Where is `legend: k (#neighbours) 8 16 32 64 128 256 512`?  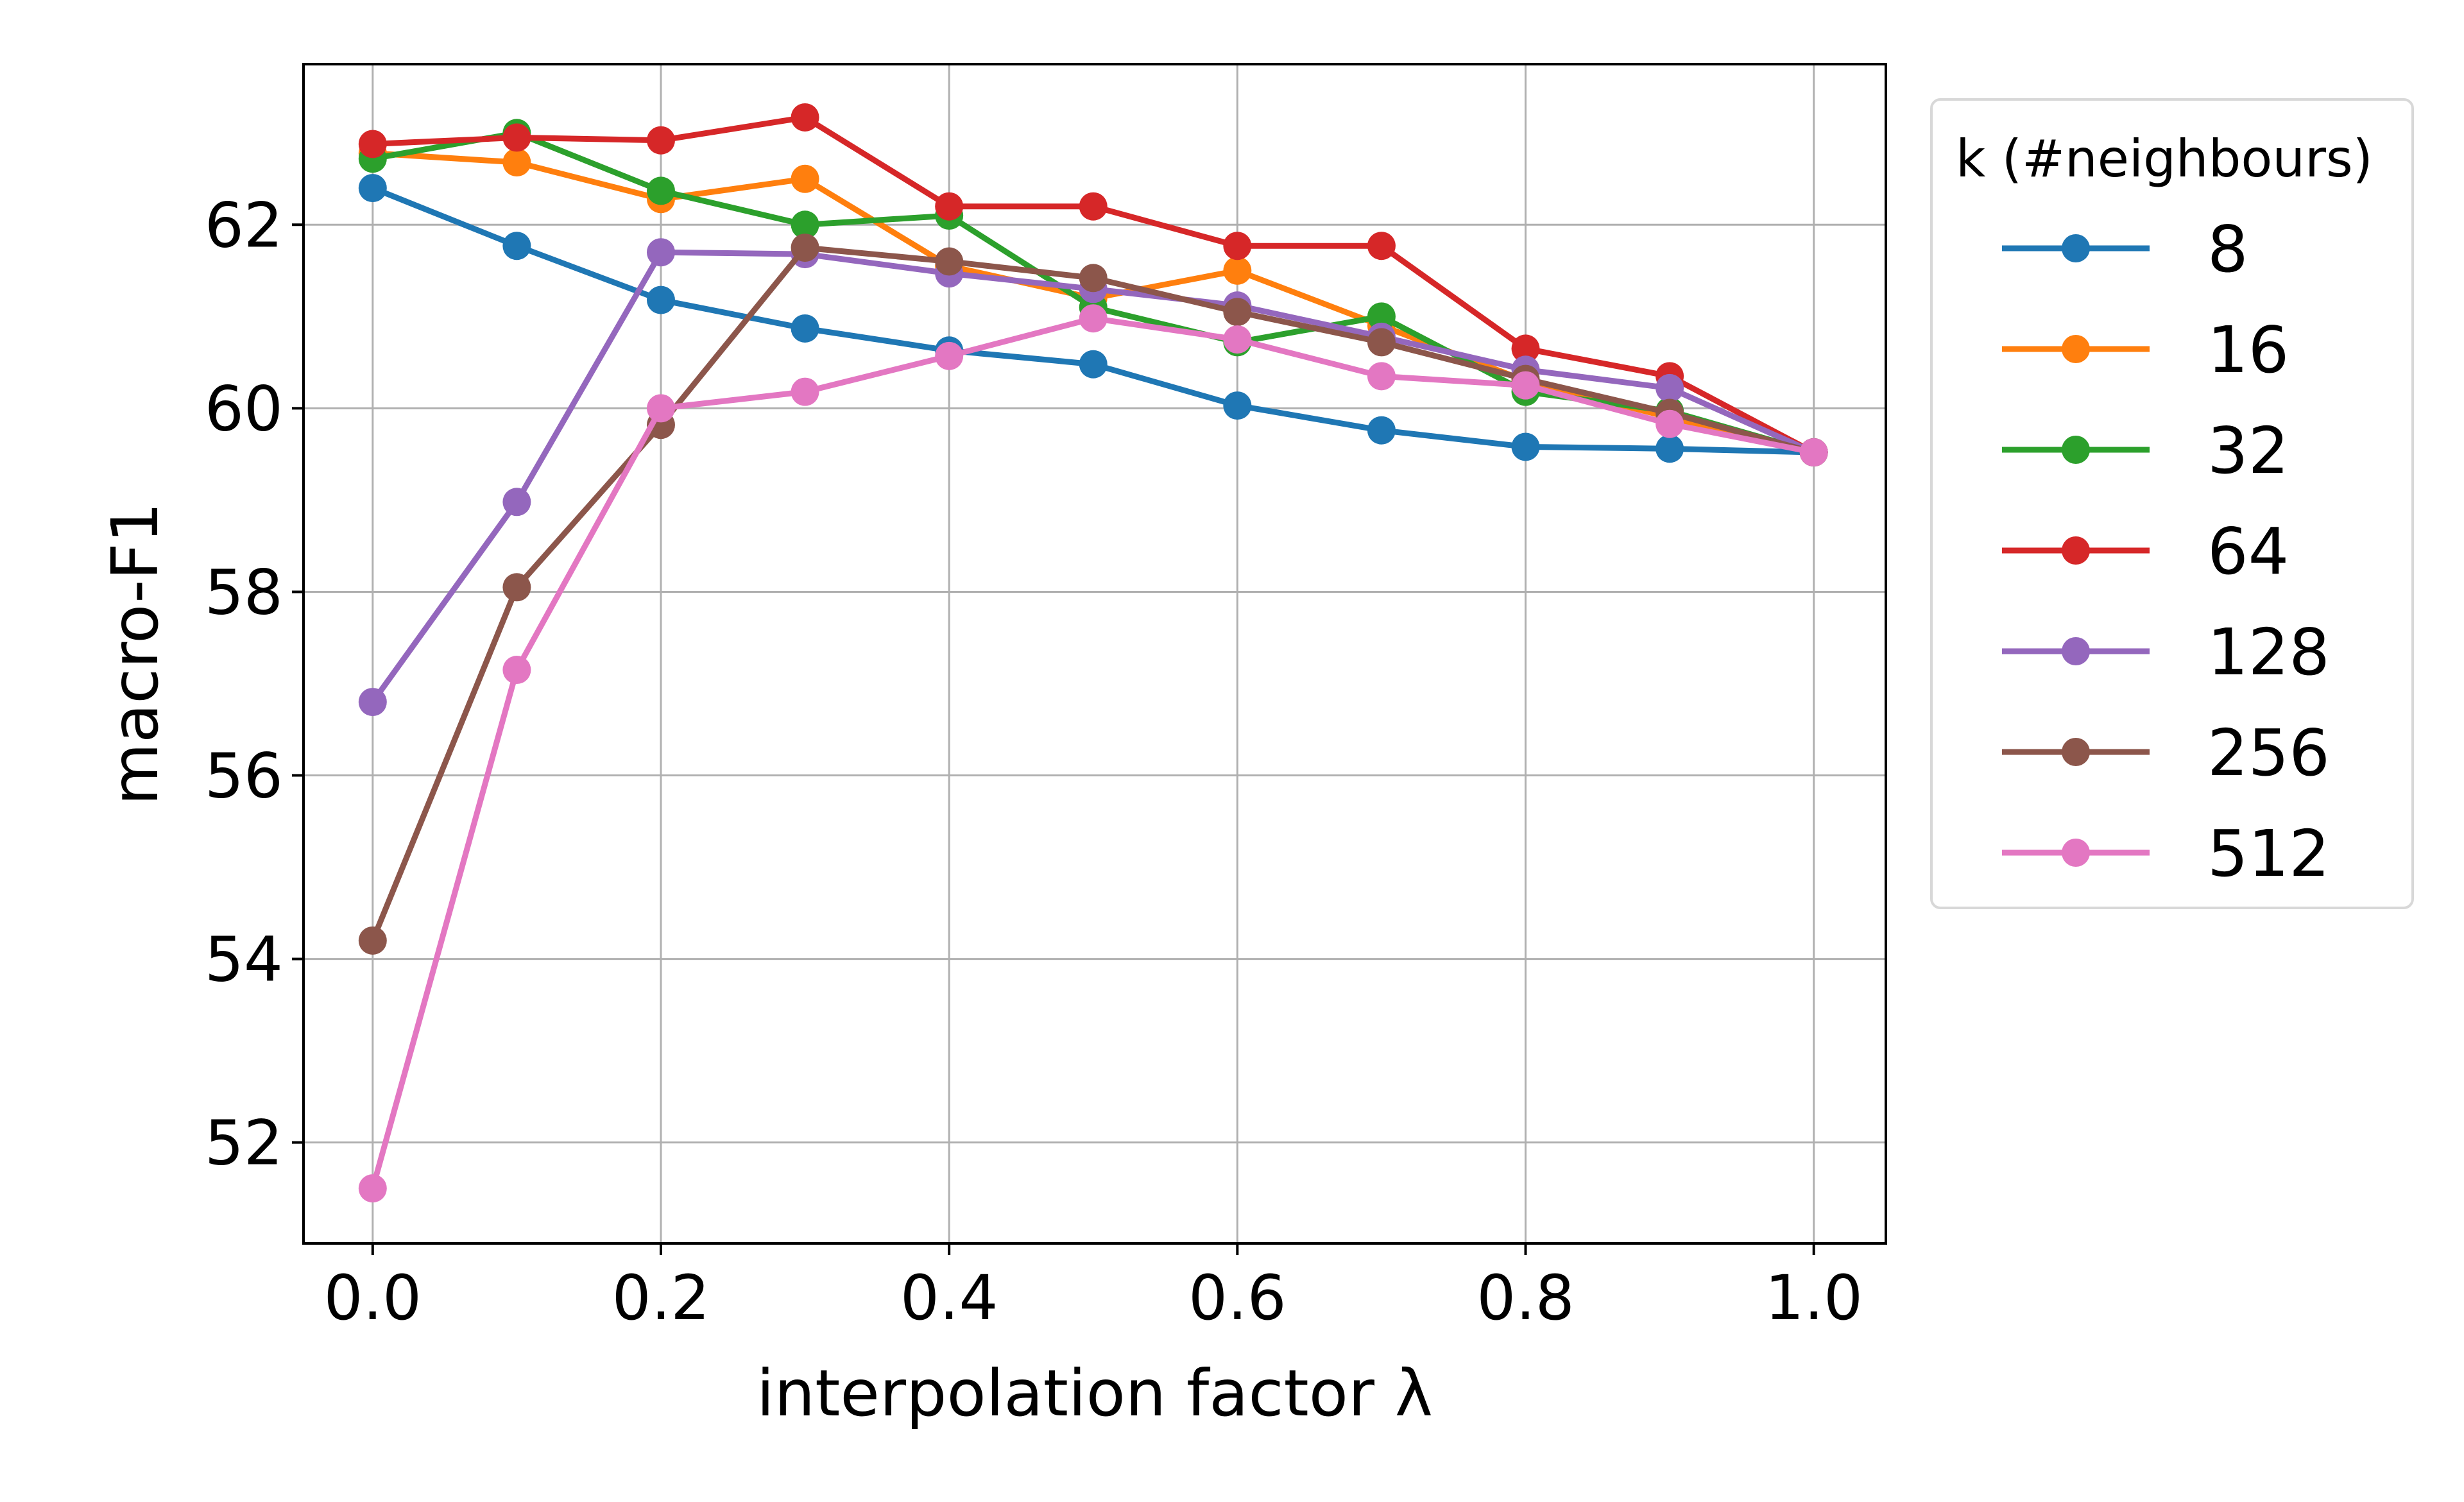
legend: k (#neighbours) 8 16 32 64 128 256 512 is located at coordinates (2172, 504).